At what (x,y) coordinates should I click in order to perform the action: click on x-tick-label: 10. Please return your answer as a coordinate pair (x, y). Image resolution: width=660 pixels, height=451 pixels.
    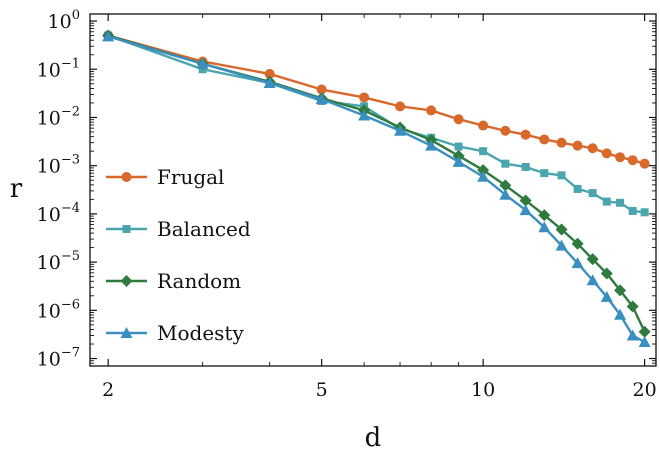
    Looking at the image, I should click on (483, 390).